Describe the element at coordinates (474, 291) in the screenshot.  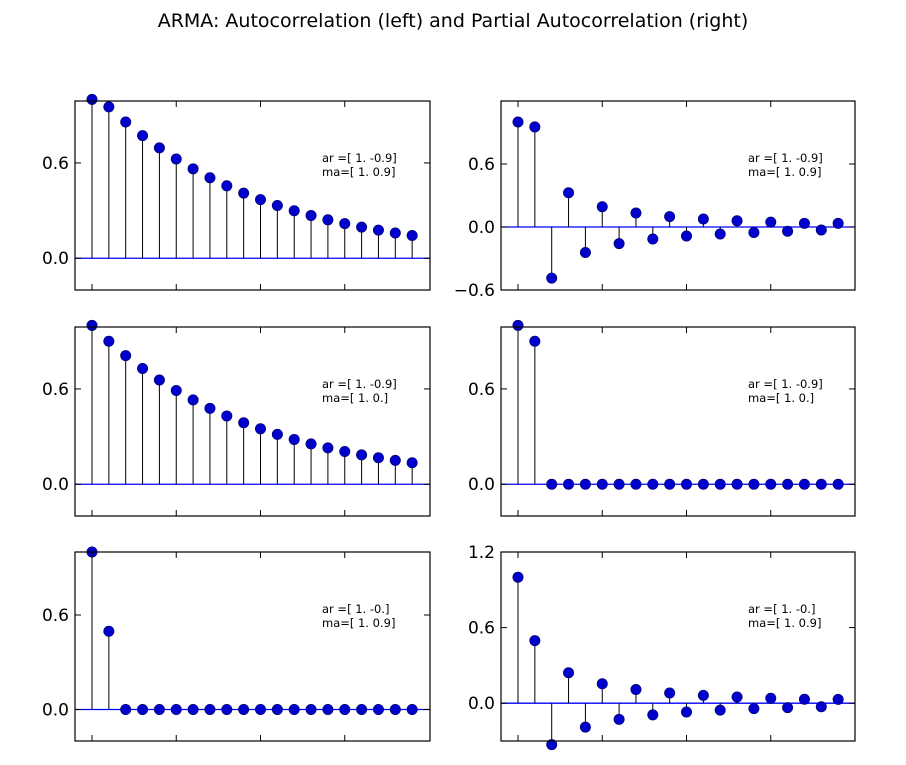
I see `y-tick-label: −0.6` at that location.